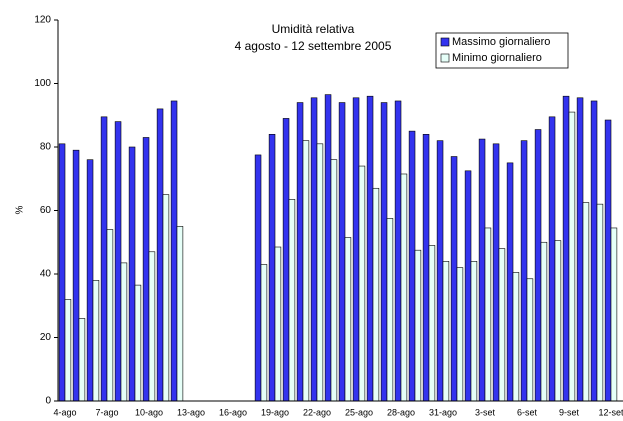 Image resolution: width=623 pixels, height=421 pixels. I want to click on y-tick-label: 0, so click(48, 401).